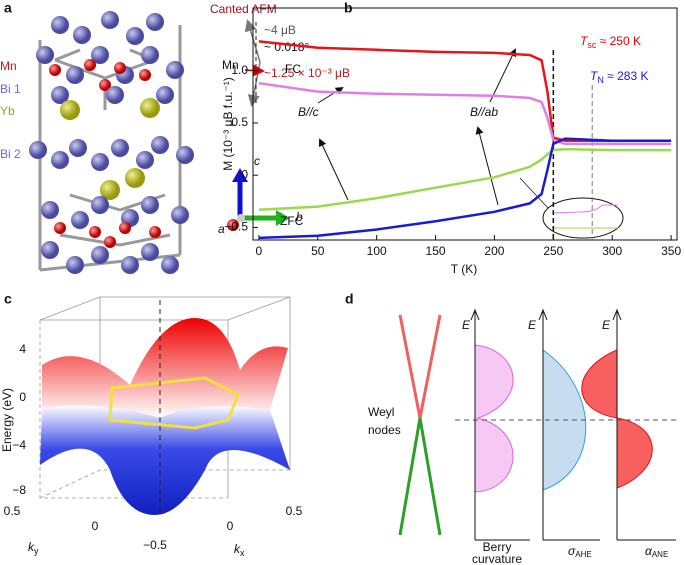 Image resolution: width=685 pixels, height=565 pixels. I want to click on energy-label: E, so click(532, 325).